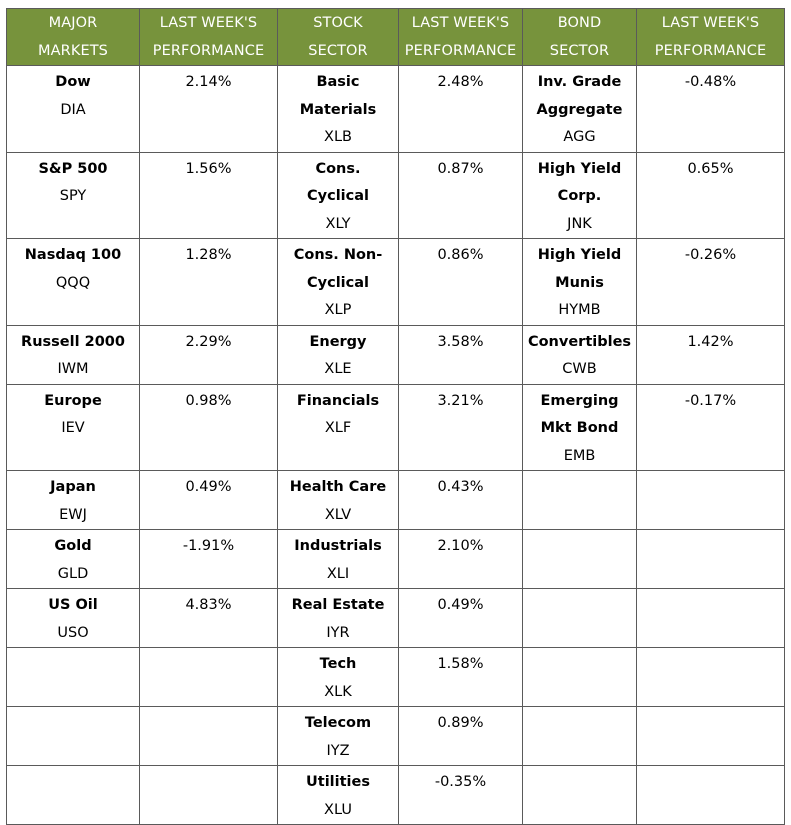 Image resolution: width=791 pixels, height=825 pixels. I want to click on stock-sector-name: Health Care, so click(338, 487).